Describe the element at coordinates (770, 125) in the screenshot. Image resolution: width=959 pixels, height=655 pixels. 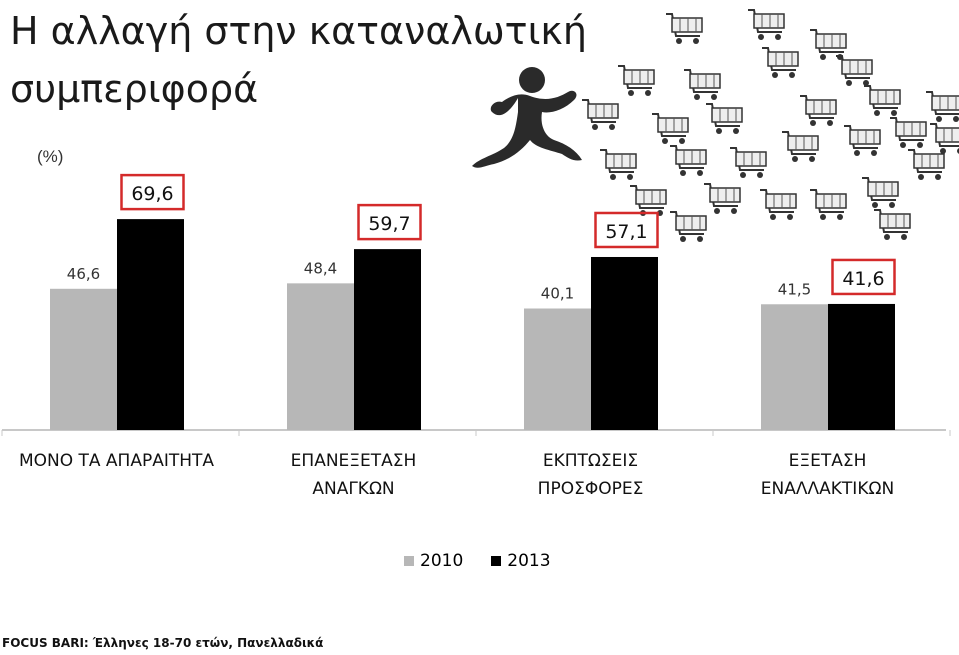
I see `shopping-carts-group` at that location.